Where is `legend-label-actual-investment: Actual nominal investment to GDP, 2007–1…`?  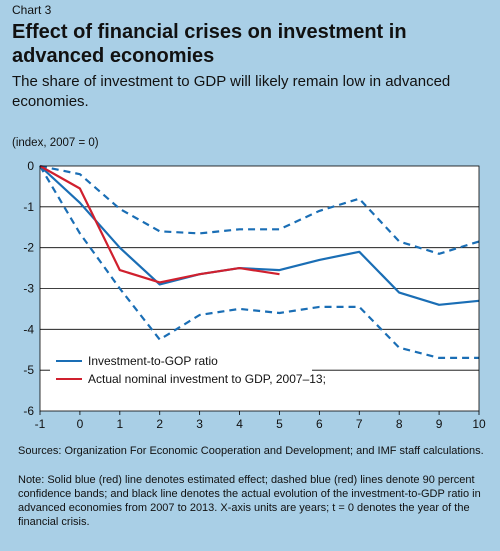
legend-label-actual-investment: Actual nominal investment to GDP, 2007–1… is located at coordinates (207, 379).